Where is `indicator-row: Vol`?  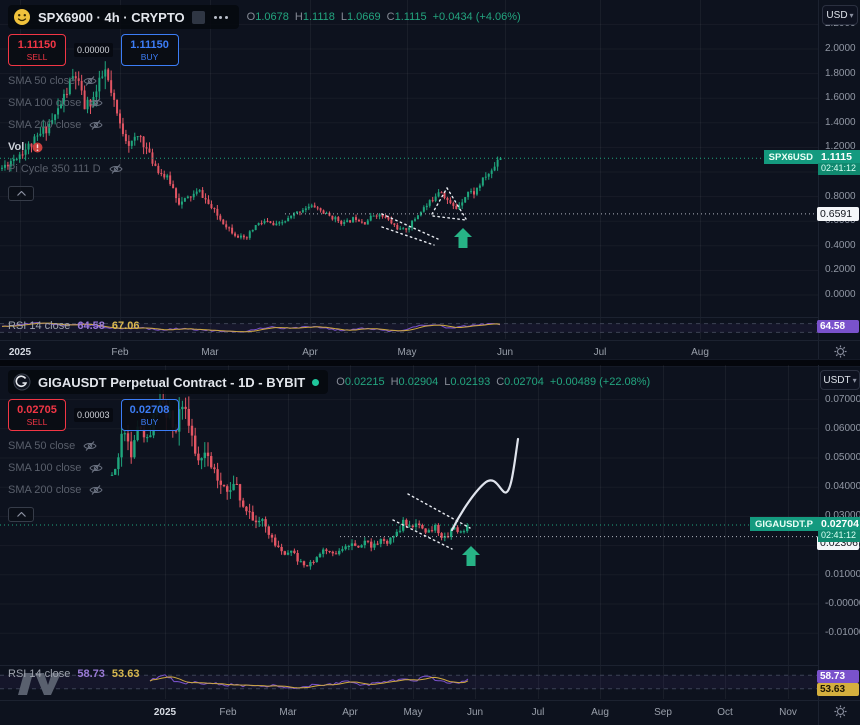
indicator-row: Vol is located at coordinates (264, 147).